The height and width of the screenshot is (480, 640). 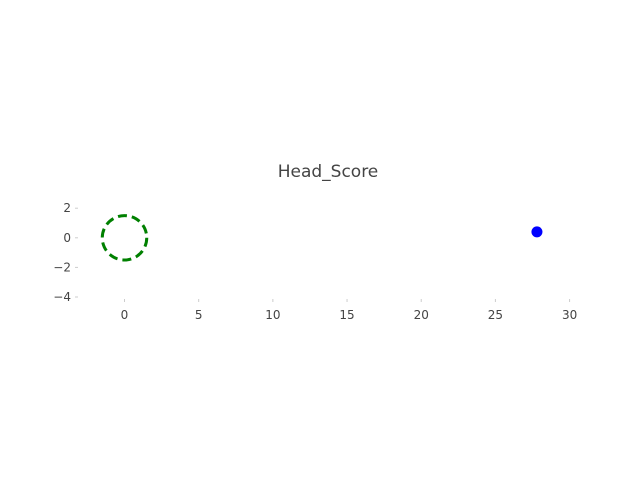 I want to click on x-tick-label-10: 10, so click(x=272, y=315).